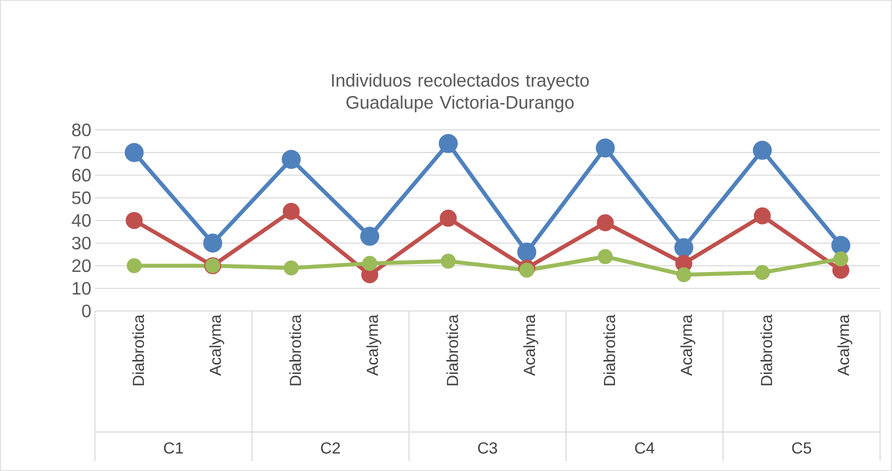  Describe the element at coordinates (81, 288) in the screenshot. I see `y-tick-label: 10` at that location.